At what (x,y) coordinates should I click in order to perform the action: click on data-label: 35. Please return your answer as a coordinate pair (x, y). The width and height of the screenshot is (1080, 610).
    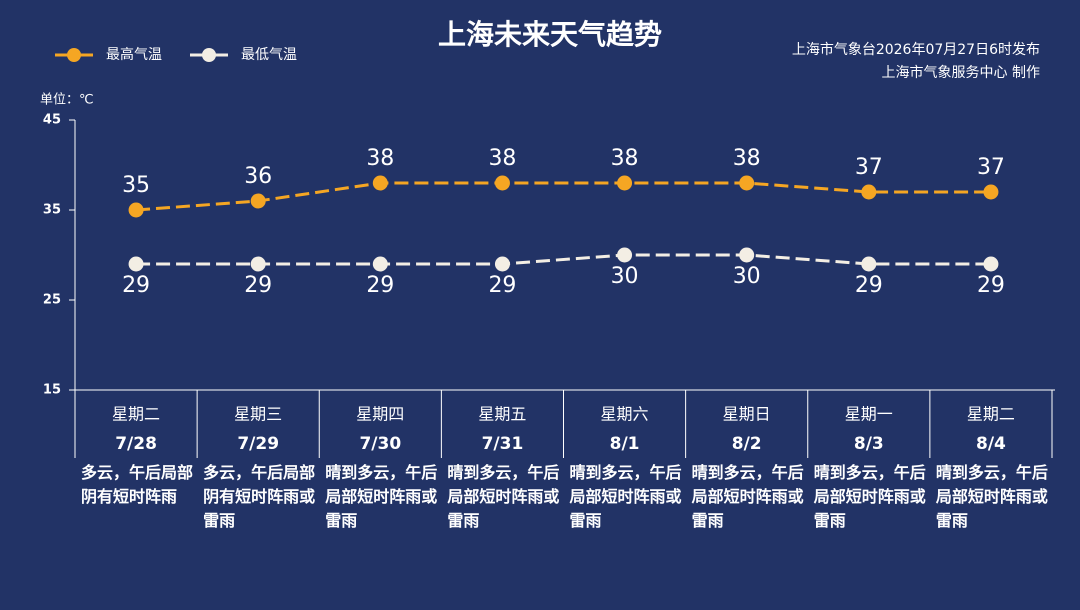
    Looking at the image, I should click on (136, 185).